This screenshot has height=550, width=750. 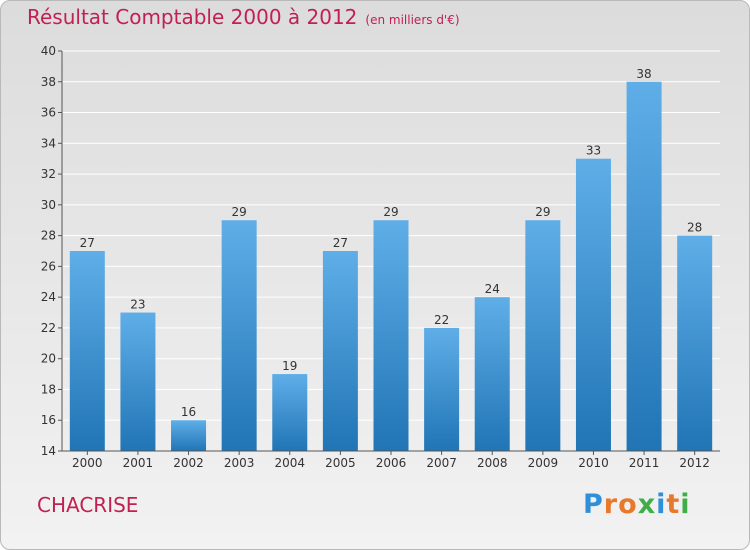 I want to click on chart-title-main: Résultat Comptable 2000 à 2012, so click(x=192, y=17).